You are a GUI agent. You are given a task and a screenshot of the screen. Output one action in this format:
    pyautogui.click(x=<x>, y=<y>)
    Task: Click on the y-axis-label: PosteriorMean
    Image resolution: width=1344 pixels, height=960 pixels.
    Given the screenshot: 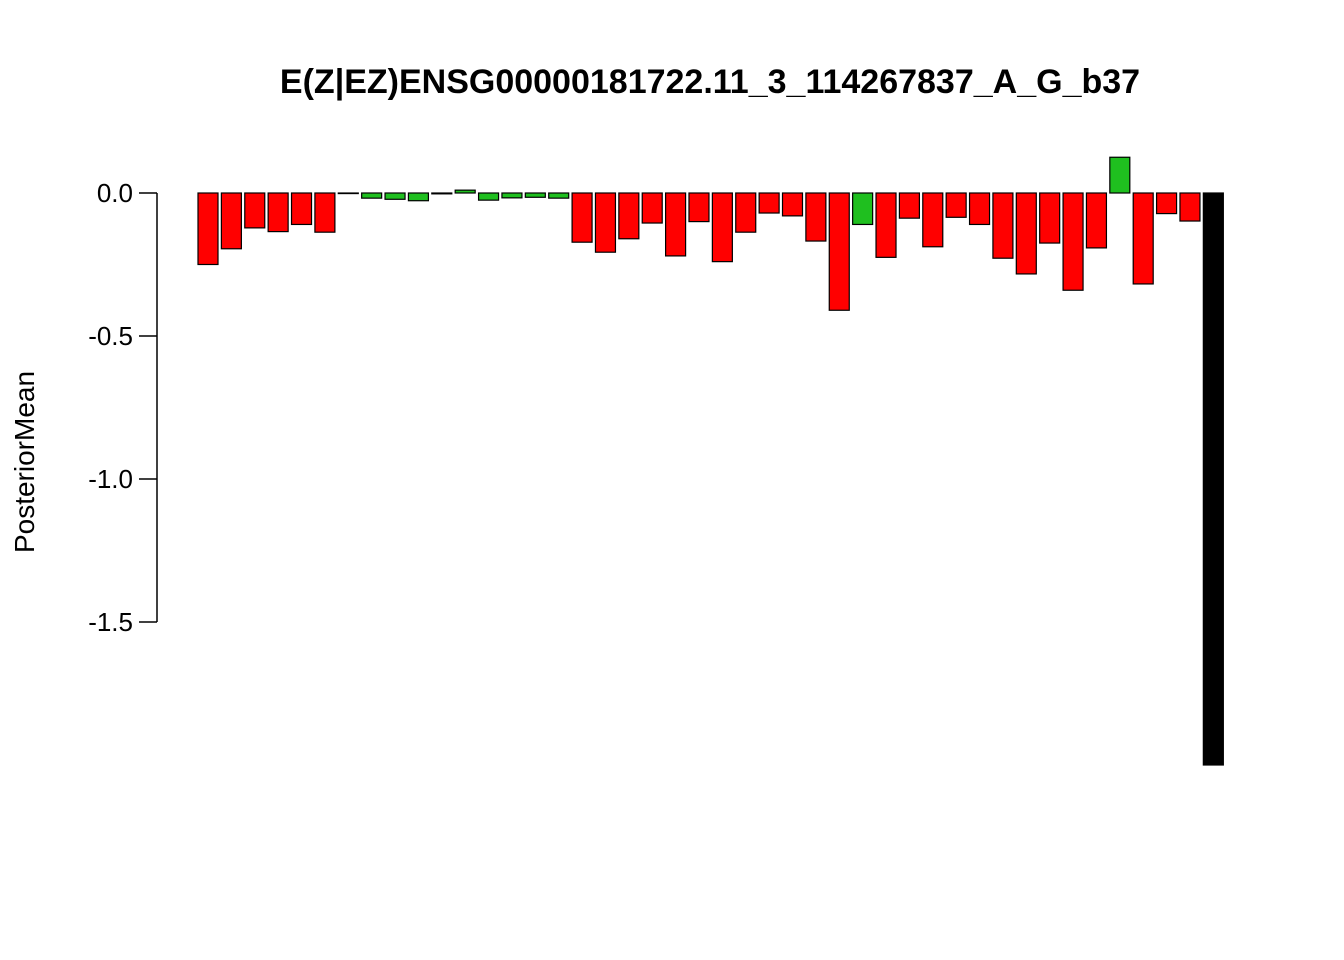 What is the action you would take?
    pyautogui.click(x=24, y=462)
    